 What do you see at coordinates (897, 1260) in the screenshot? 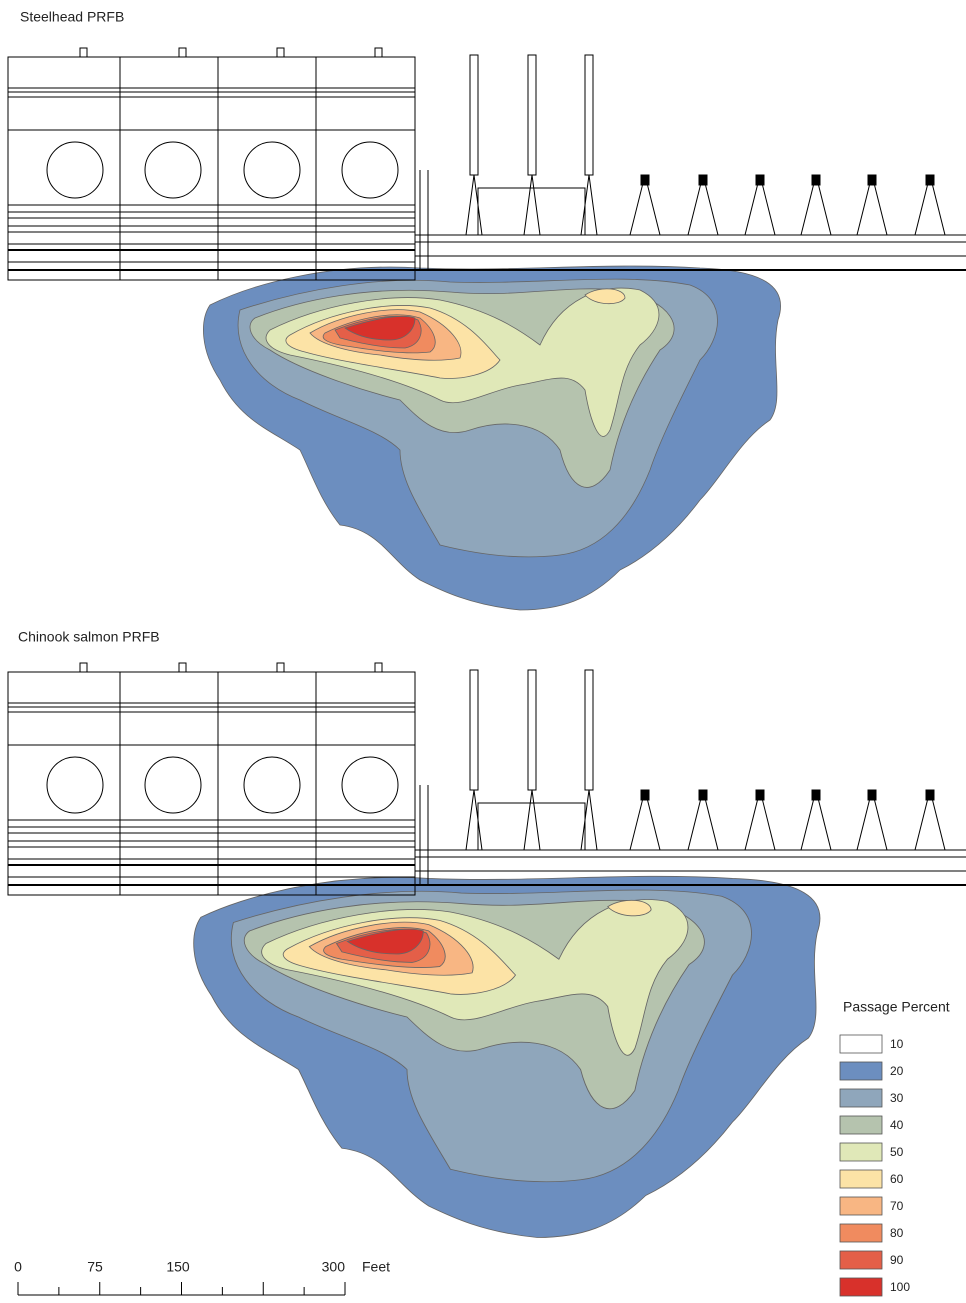
I see `legend-label: 90` at bounding box center [897, 1260].